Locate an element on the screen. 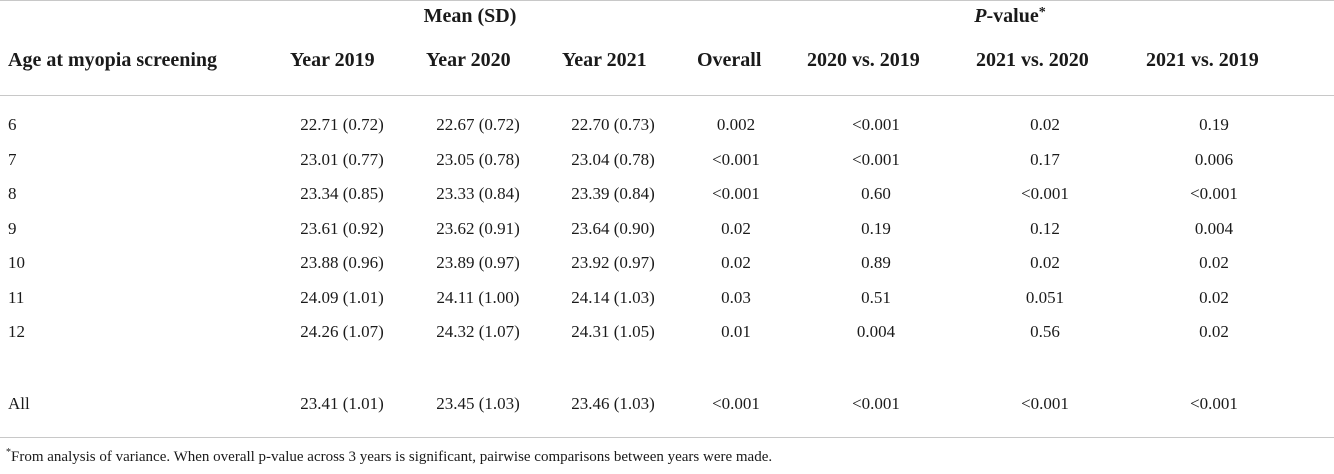 This screenshot has width=1334, height=474. cell-y2019: 24.26 (1.07) is located at coordinates (342, 331).